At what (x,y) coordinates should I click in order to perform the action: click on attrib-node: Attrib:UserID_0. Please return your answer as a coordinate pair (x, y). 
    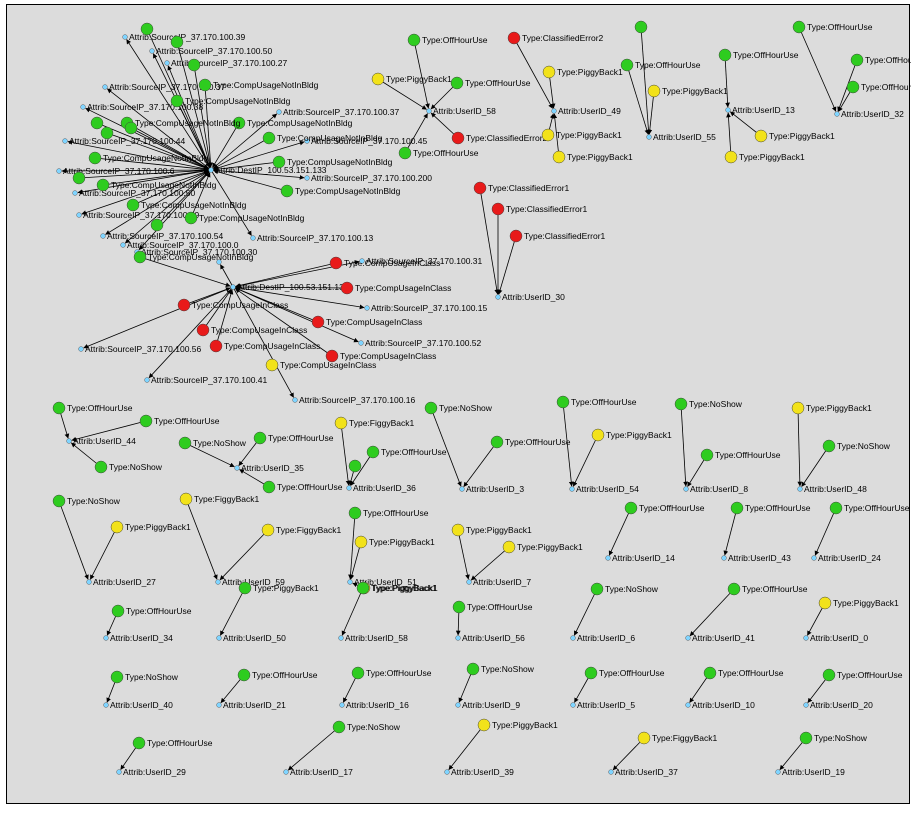
    Looking at the image, I should click on (836, 638).